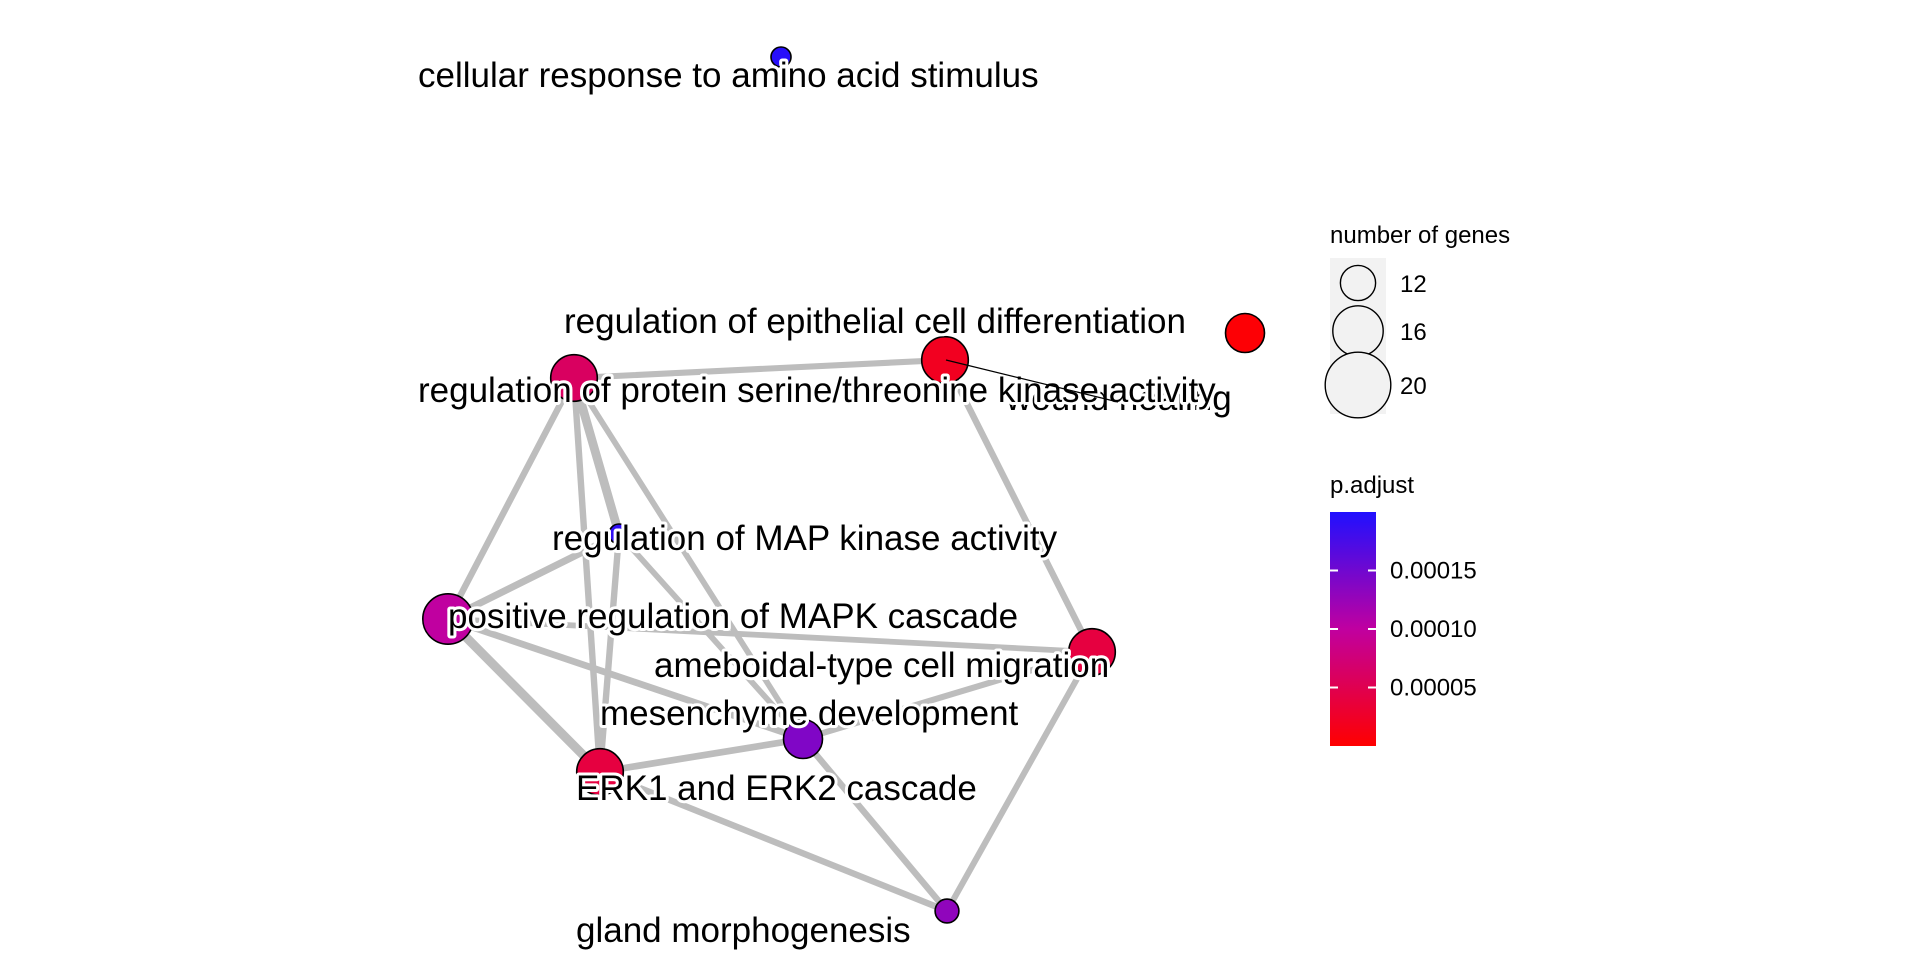 This screenshot has height=960, width=1920. I want to click on edge-n4-n5, so click(596, 456).